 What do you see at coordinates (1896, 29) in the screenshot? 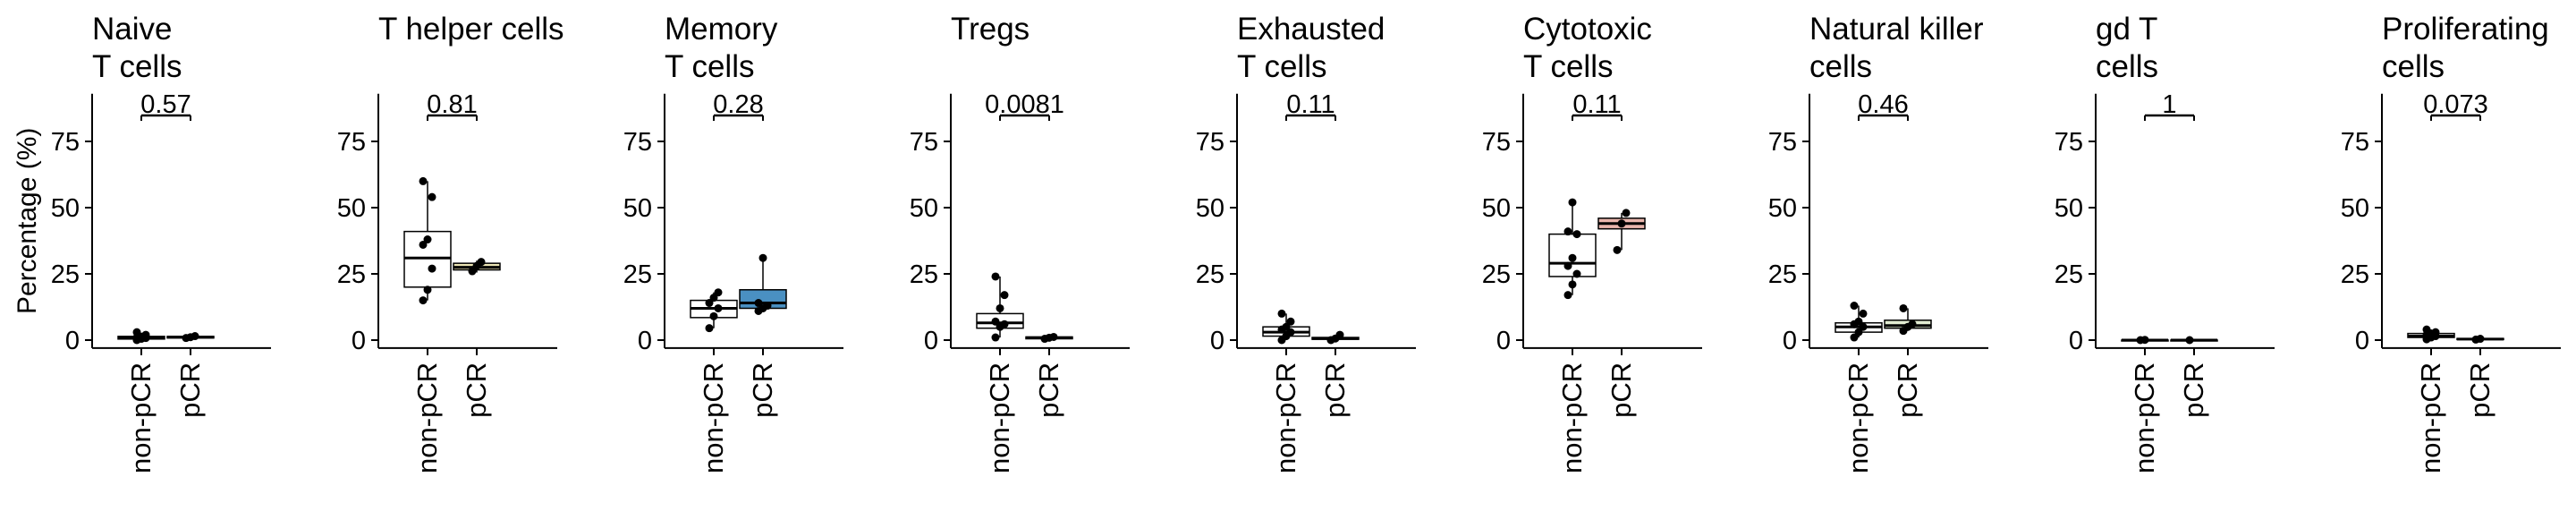
I see `panel-title: Natural killer` at bounding box center [1896, 29].